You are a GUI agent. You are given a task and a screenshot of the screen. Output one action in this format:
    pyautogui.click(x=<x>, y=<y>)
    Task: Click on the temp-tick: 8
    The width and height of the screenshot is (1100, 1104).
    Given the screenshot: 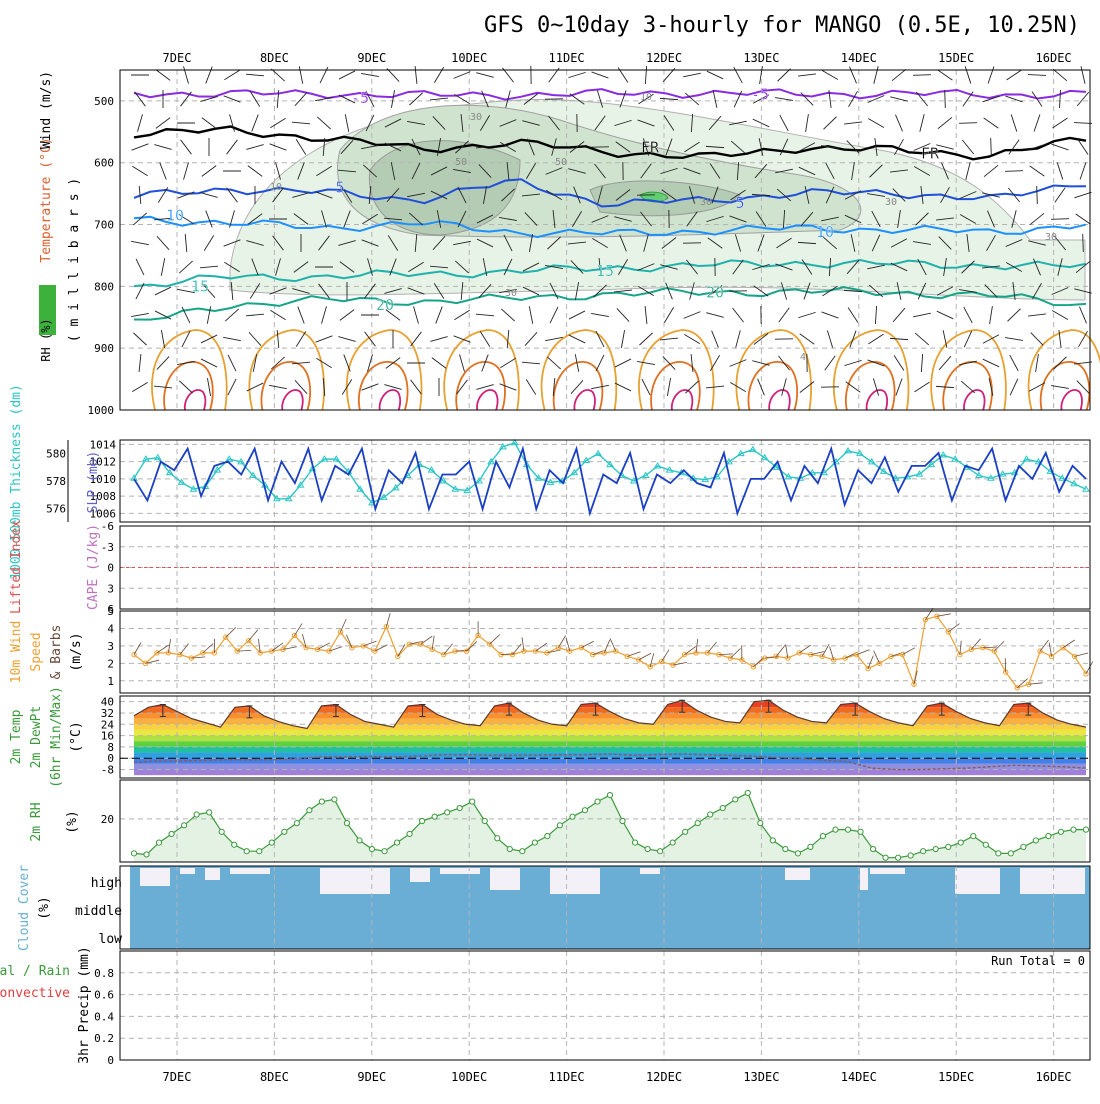 What is the action you would take?
    pyautogui.click(x=110, y=747)
    